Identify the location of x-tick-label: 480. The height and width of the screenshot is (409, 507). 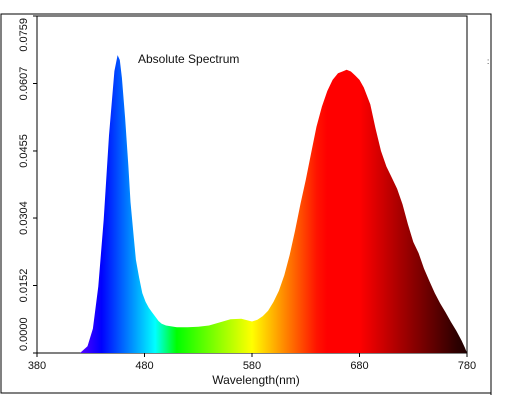
(144, 366).